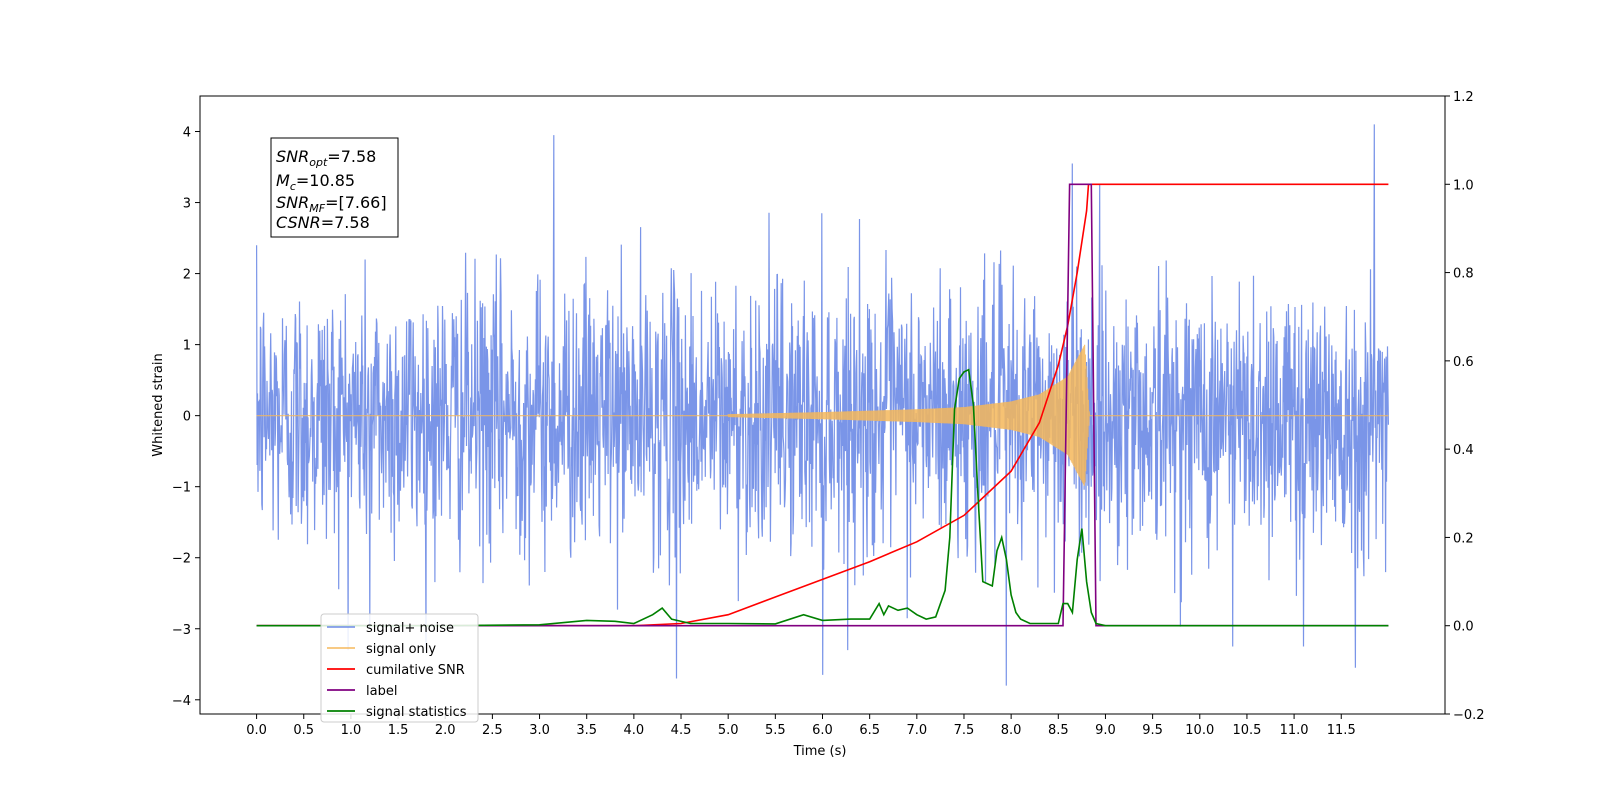 This screenshot has height=800, width=1600. What do you see at coordinates (415, 670) in the screenshot?
I see `legend-label: cumilative SNR` at bounding box center [415, 670].